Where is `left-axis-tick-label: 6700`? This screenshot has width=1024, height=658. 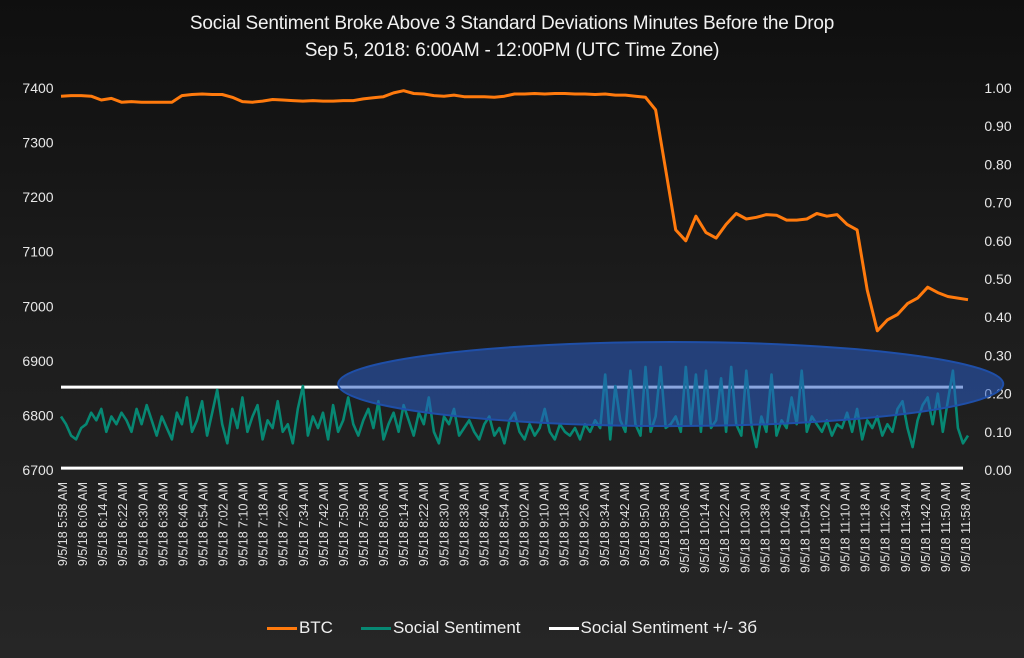 left-axis-tick-label: 6700 is located at coordinates (37, 470).